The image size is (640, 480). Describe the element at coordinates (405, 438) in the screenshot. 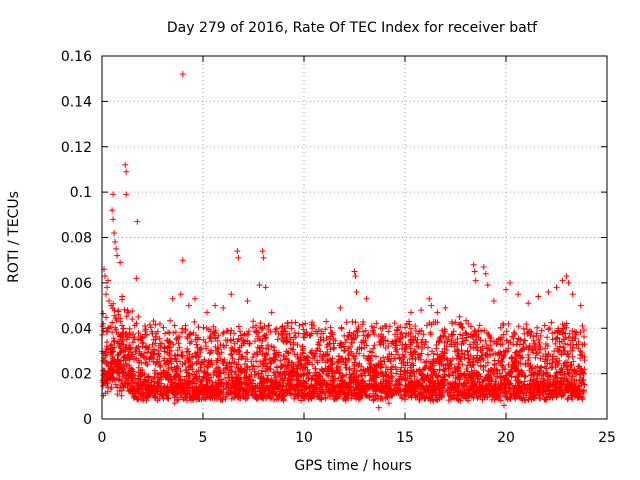

I see `x-tick-label: 15` at that location.